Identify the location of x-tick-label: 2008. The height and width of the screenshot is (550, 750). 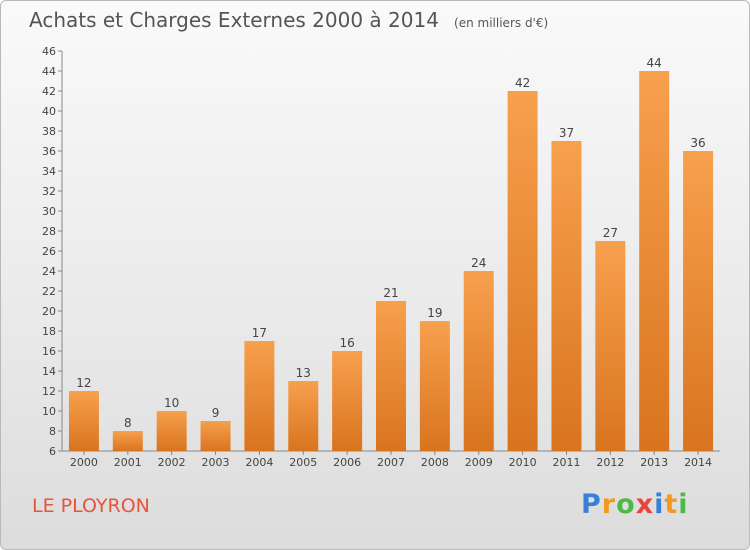
(435, 462).